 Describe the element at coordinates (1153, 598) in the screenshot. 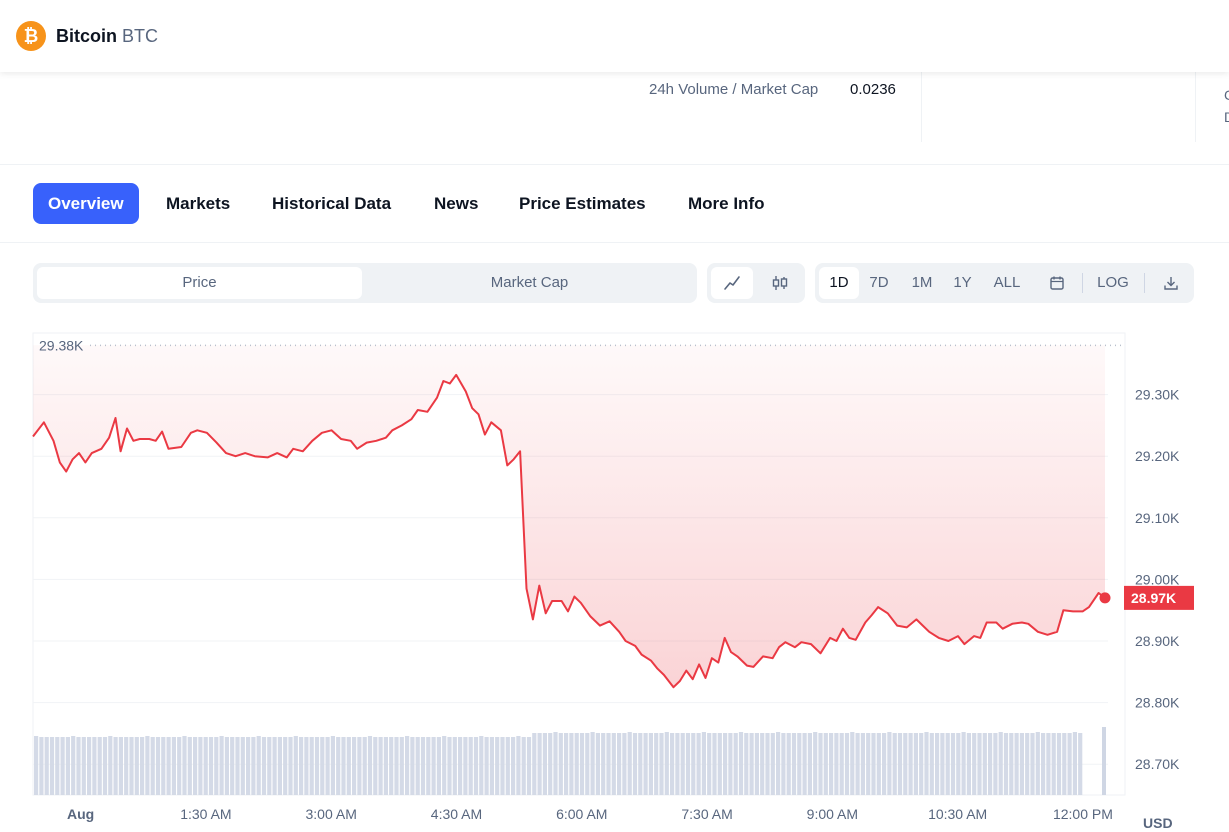

I see `current-price-label: 28.97K` at that location.